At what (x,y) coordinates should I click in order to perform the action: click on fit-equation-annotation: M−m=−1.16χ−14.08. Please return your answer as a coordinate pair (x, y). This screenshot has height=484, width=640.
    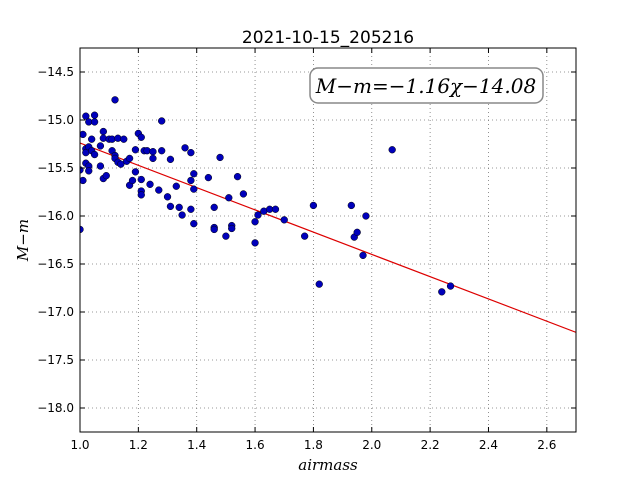
    Looking at the image, I should click on (426, 85).